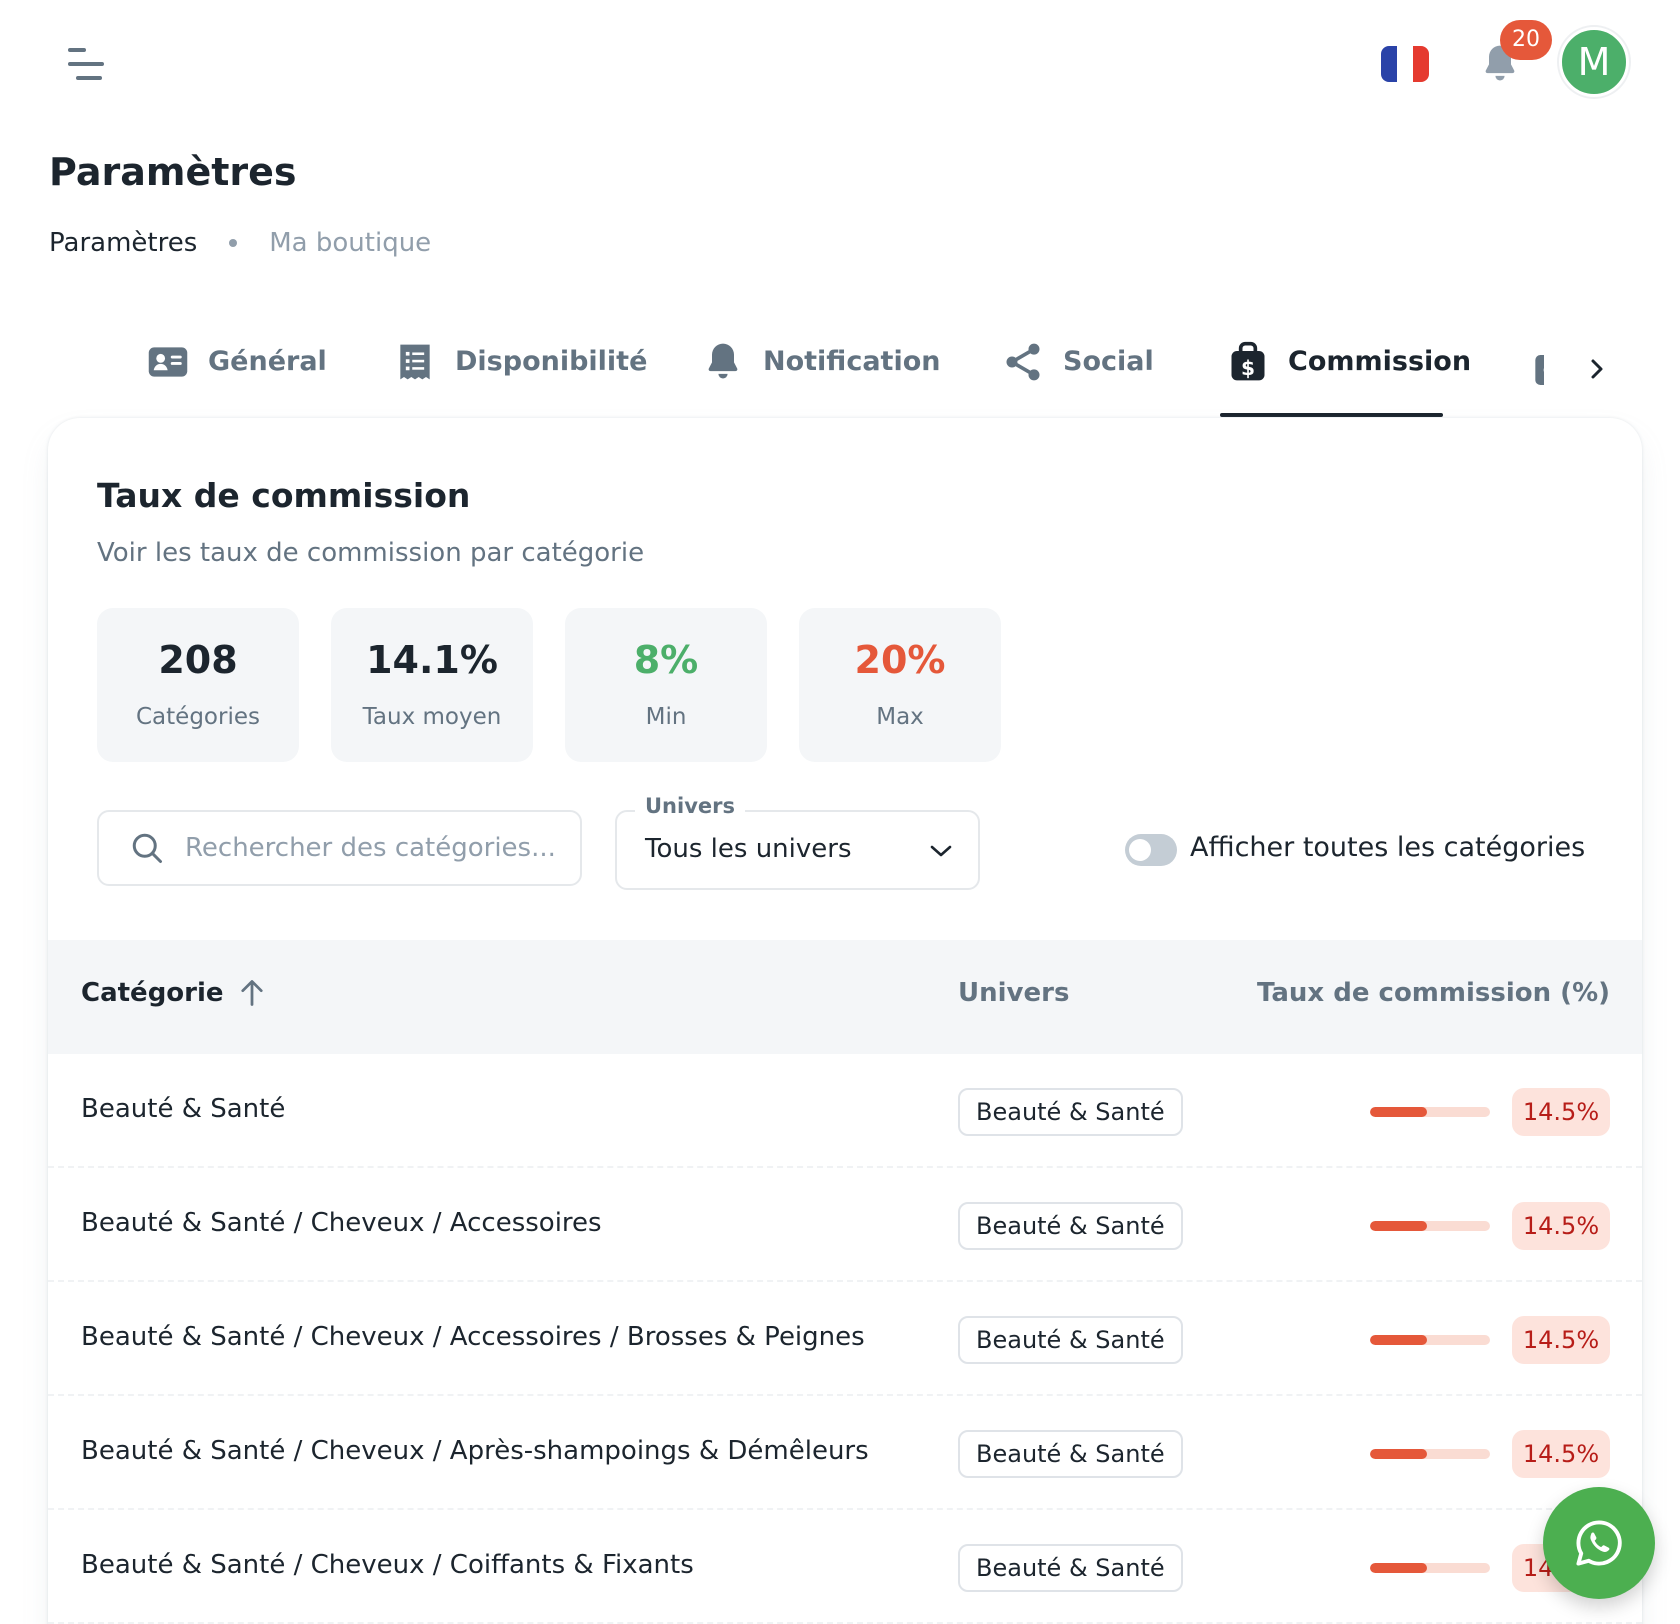 The image size is (1680, 1624). I want to click on tab-partial-icon, so click(1537, 370).